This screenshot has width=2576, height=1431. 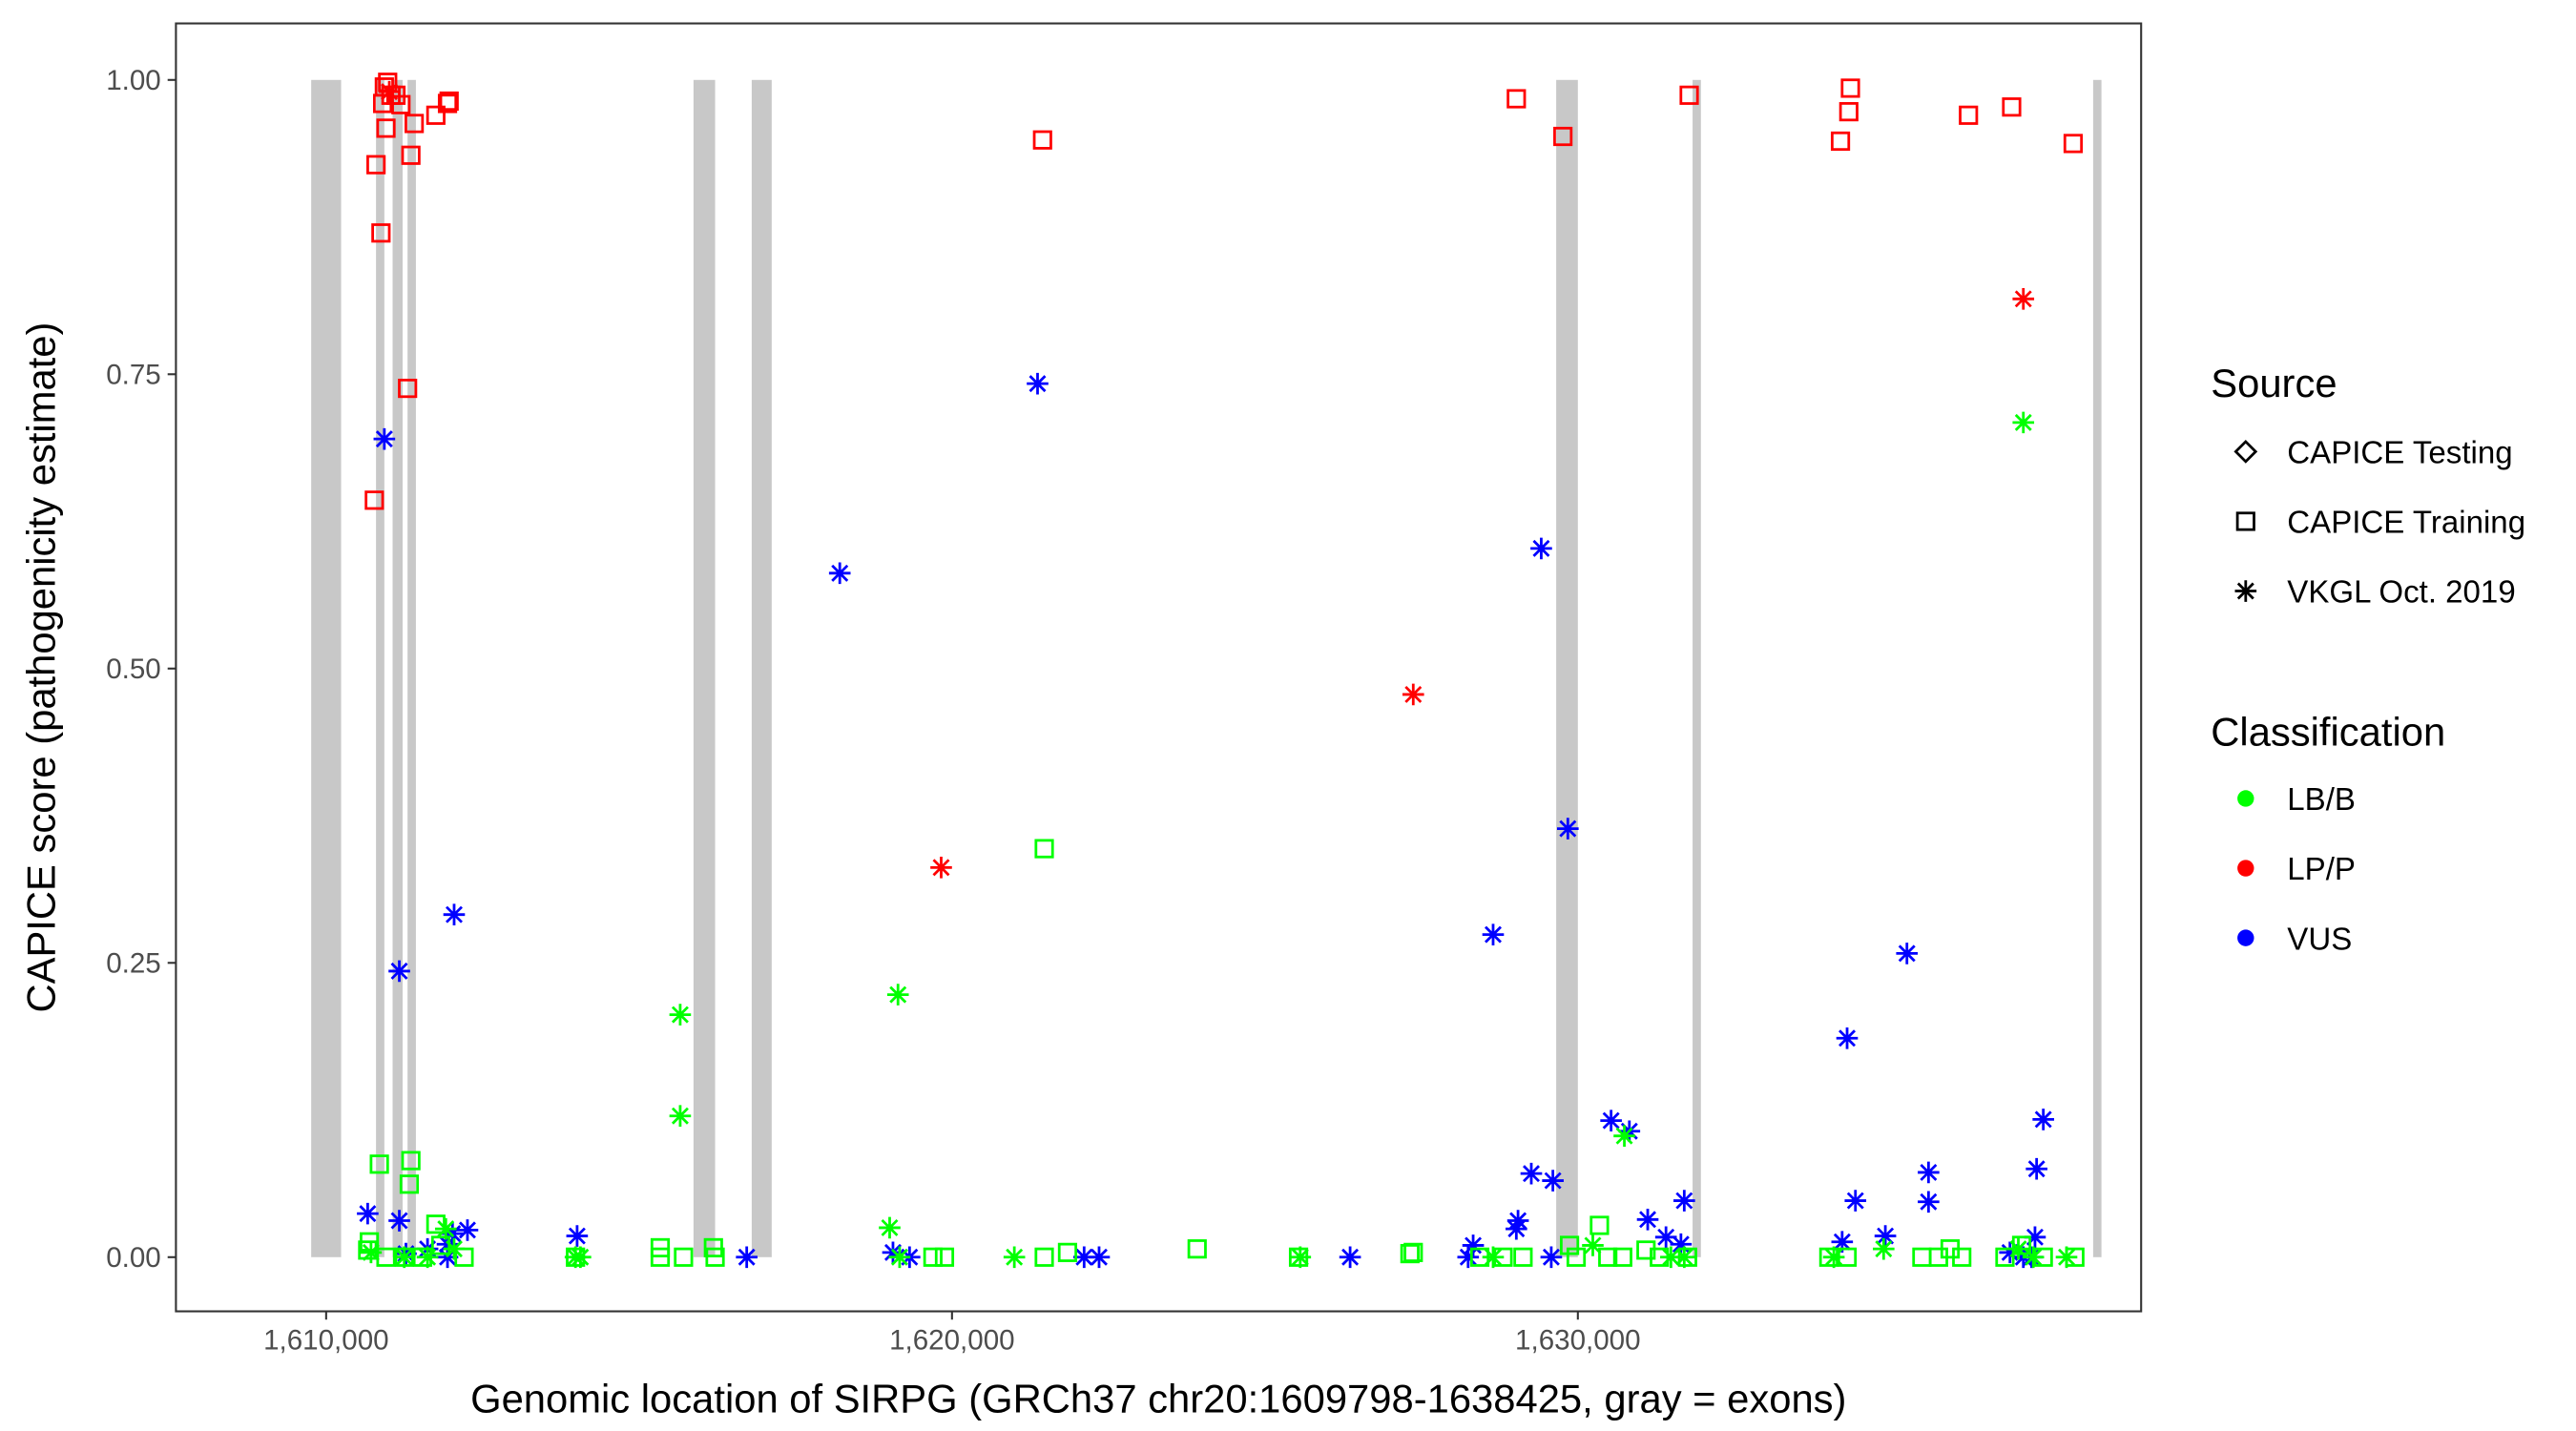 I want to click on x-tick-label: 1,610,000, so click(x=326, y=1341).